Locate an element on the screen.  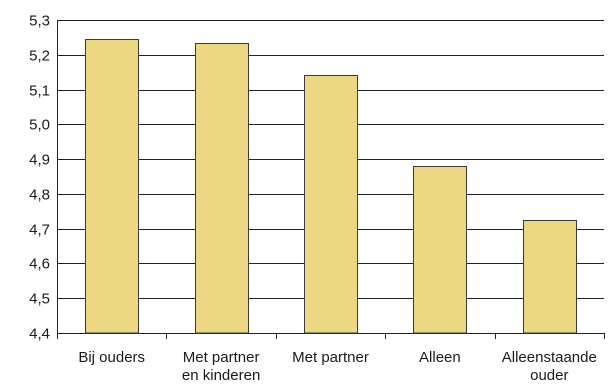
x-tick-label: Bij ouders is located at coordinates (111, 357).